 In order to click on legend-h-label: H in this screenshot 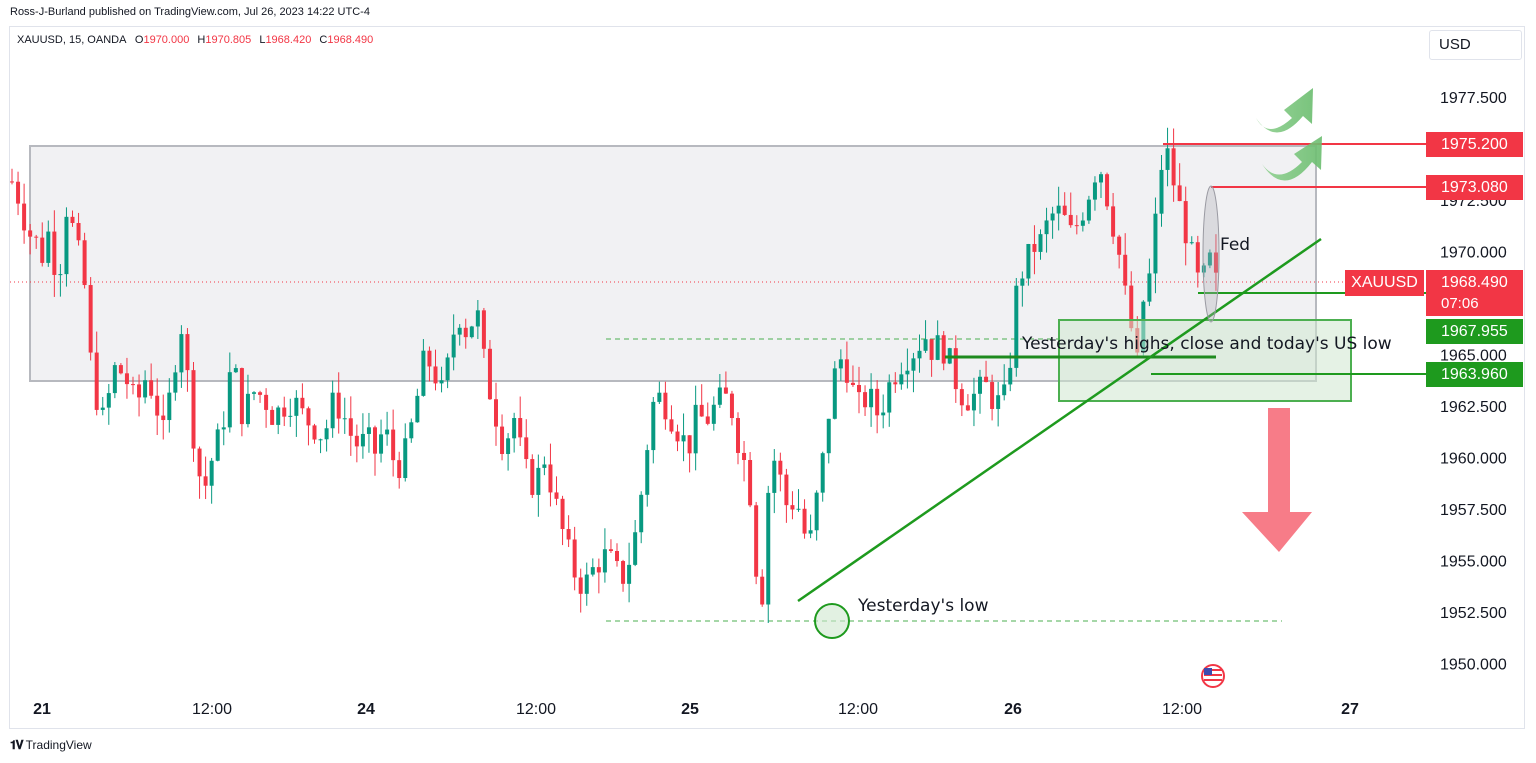, I will do `click(201, 40)`.